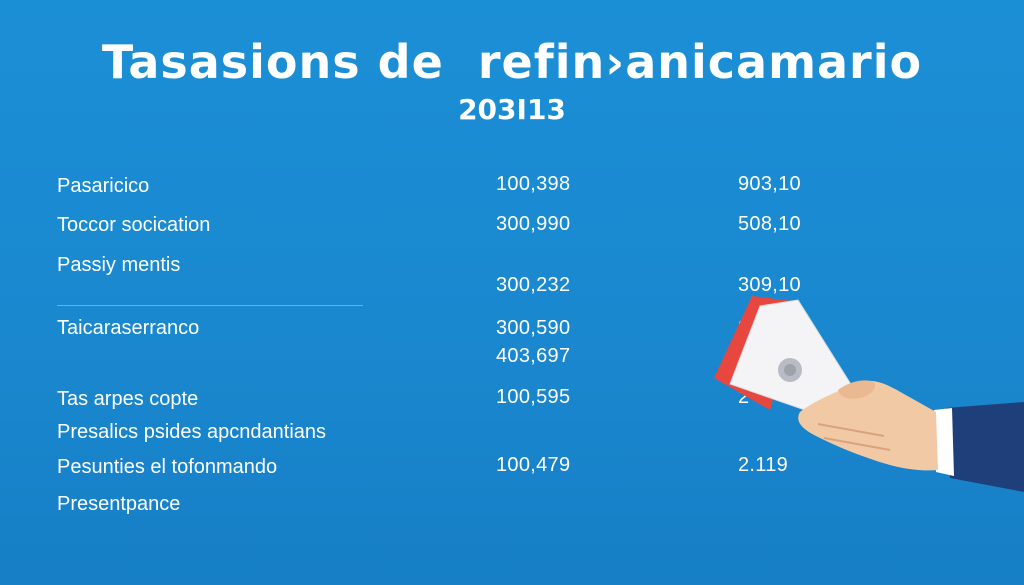  I want to click on row-value-col2: 508,10, so click(769, 224).